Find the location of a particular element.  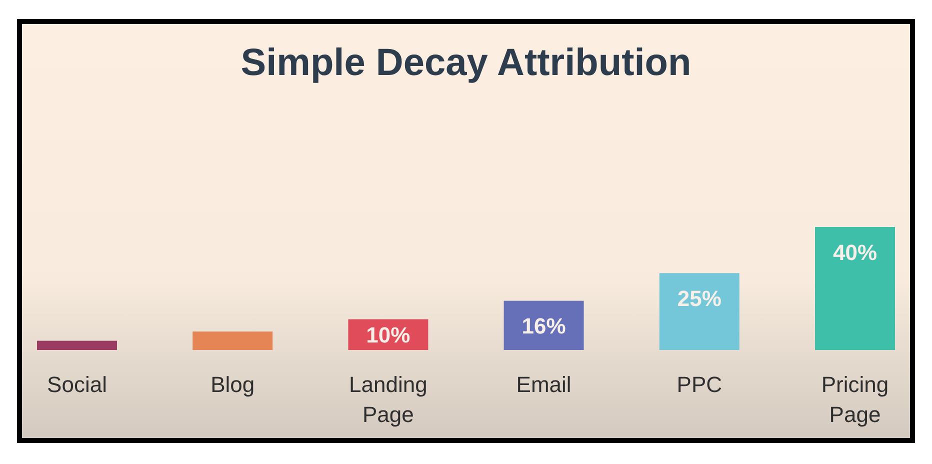

chart-title: Simple Decay Attribution is located at coordinates (466, 63).